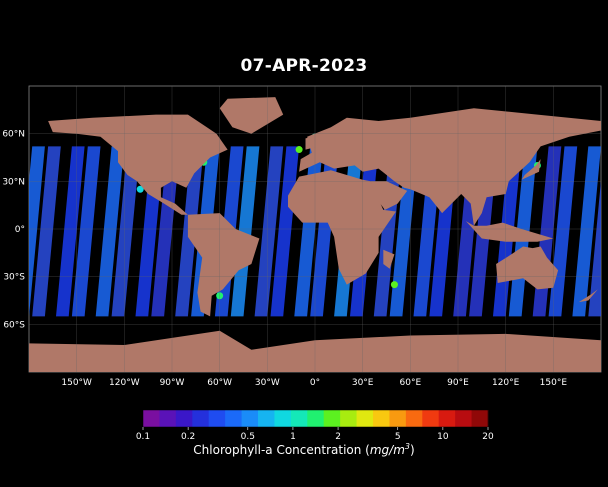  I want to click on longitude-label: 150°W, so click(76, 383).